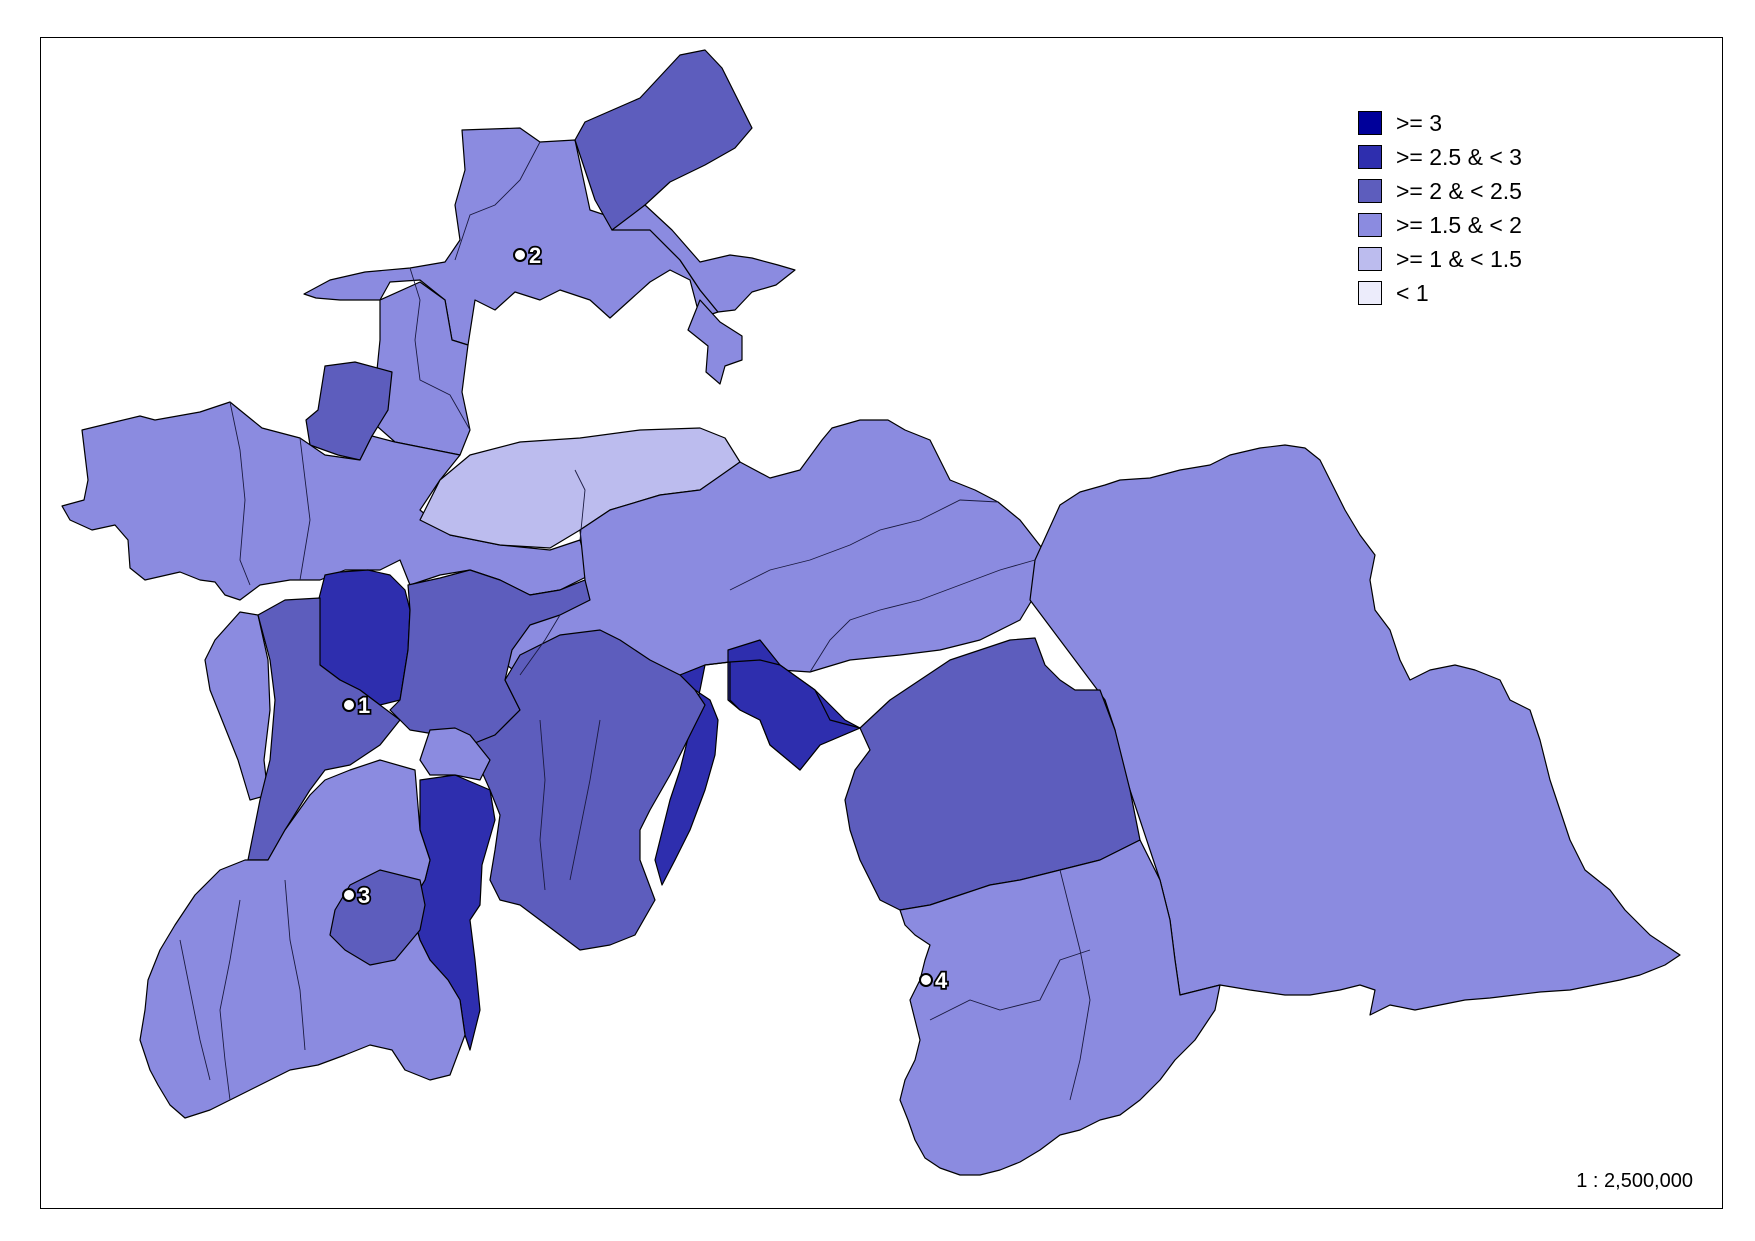 The image size is (1755, 1241). Describe the element at coordinates (1412, 292) in the screenshot. I see `legend-label: < 1` at that location.